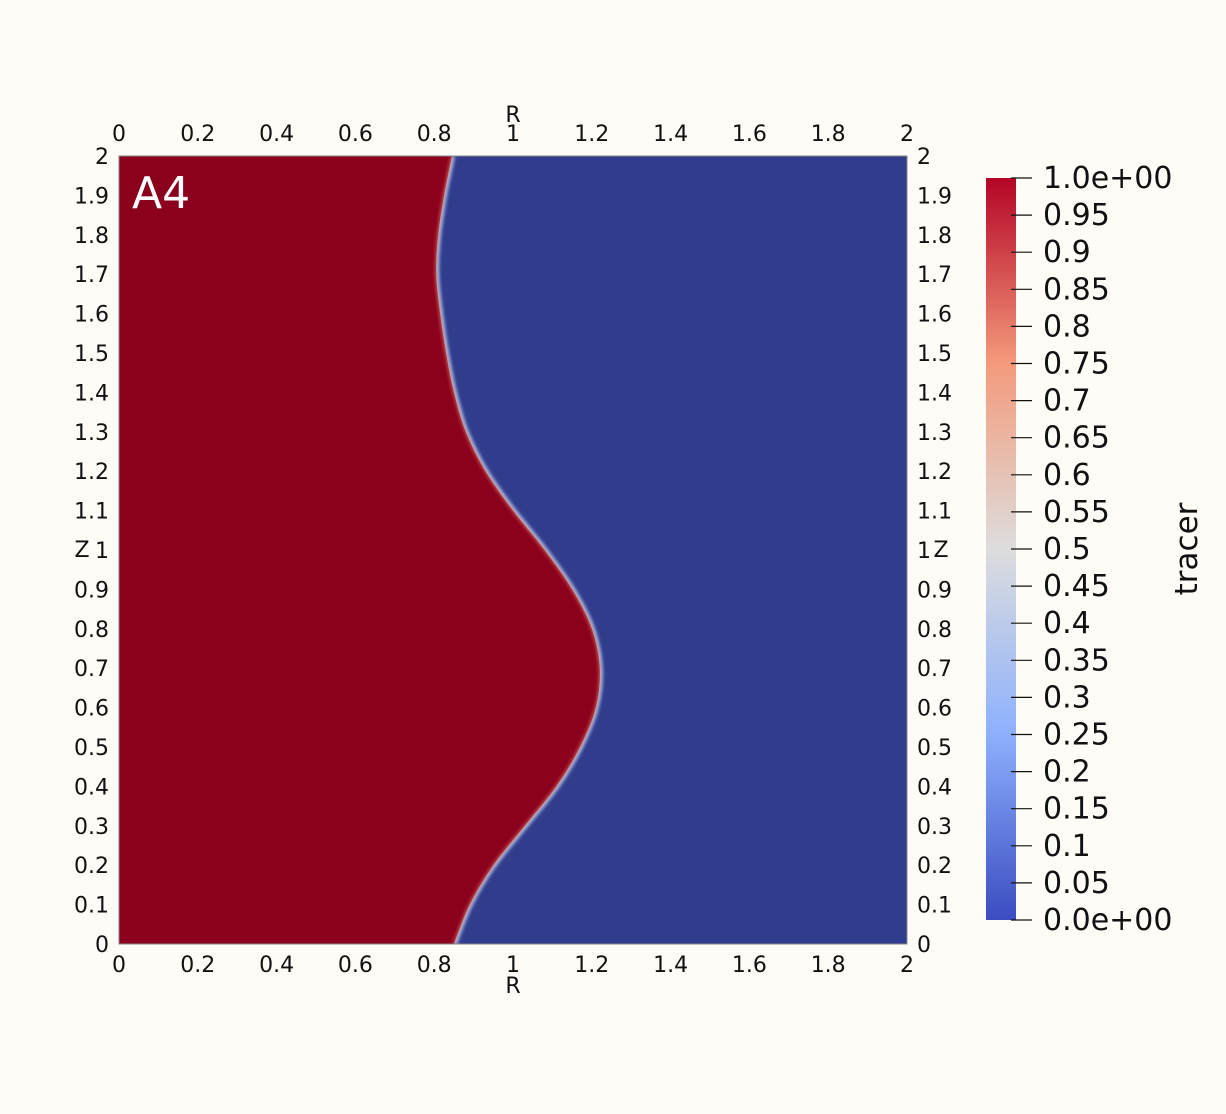 The height and width of the screenshot is (1114, 1226). What do you see at coordinates (1067, 846) in the screenshot?
I see `colorbar-tick-label: 0.1` at bounding box center [1067, 846].